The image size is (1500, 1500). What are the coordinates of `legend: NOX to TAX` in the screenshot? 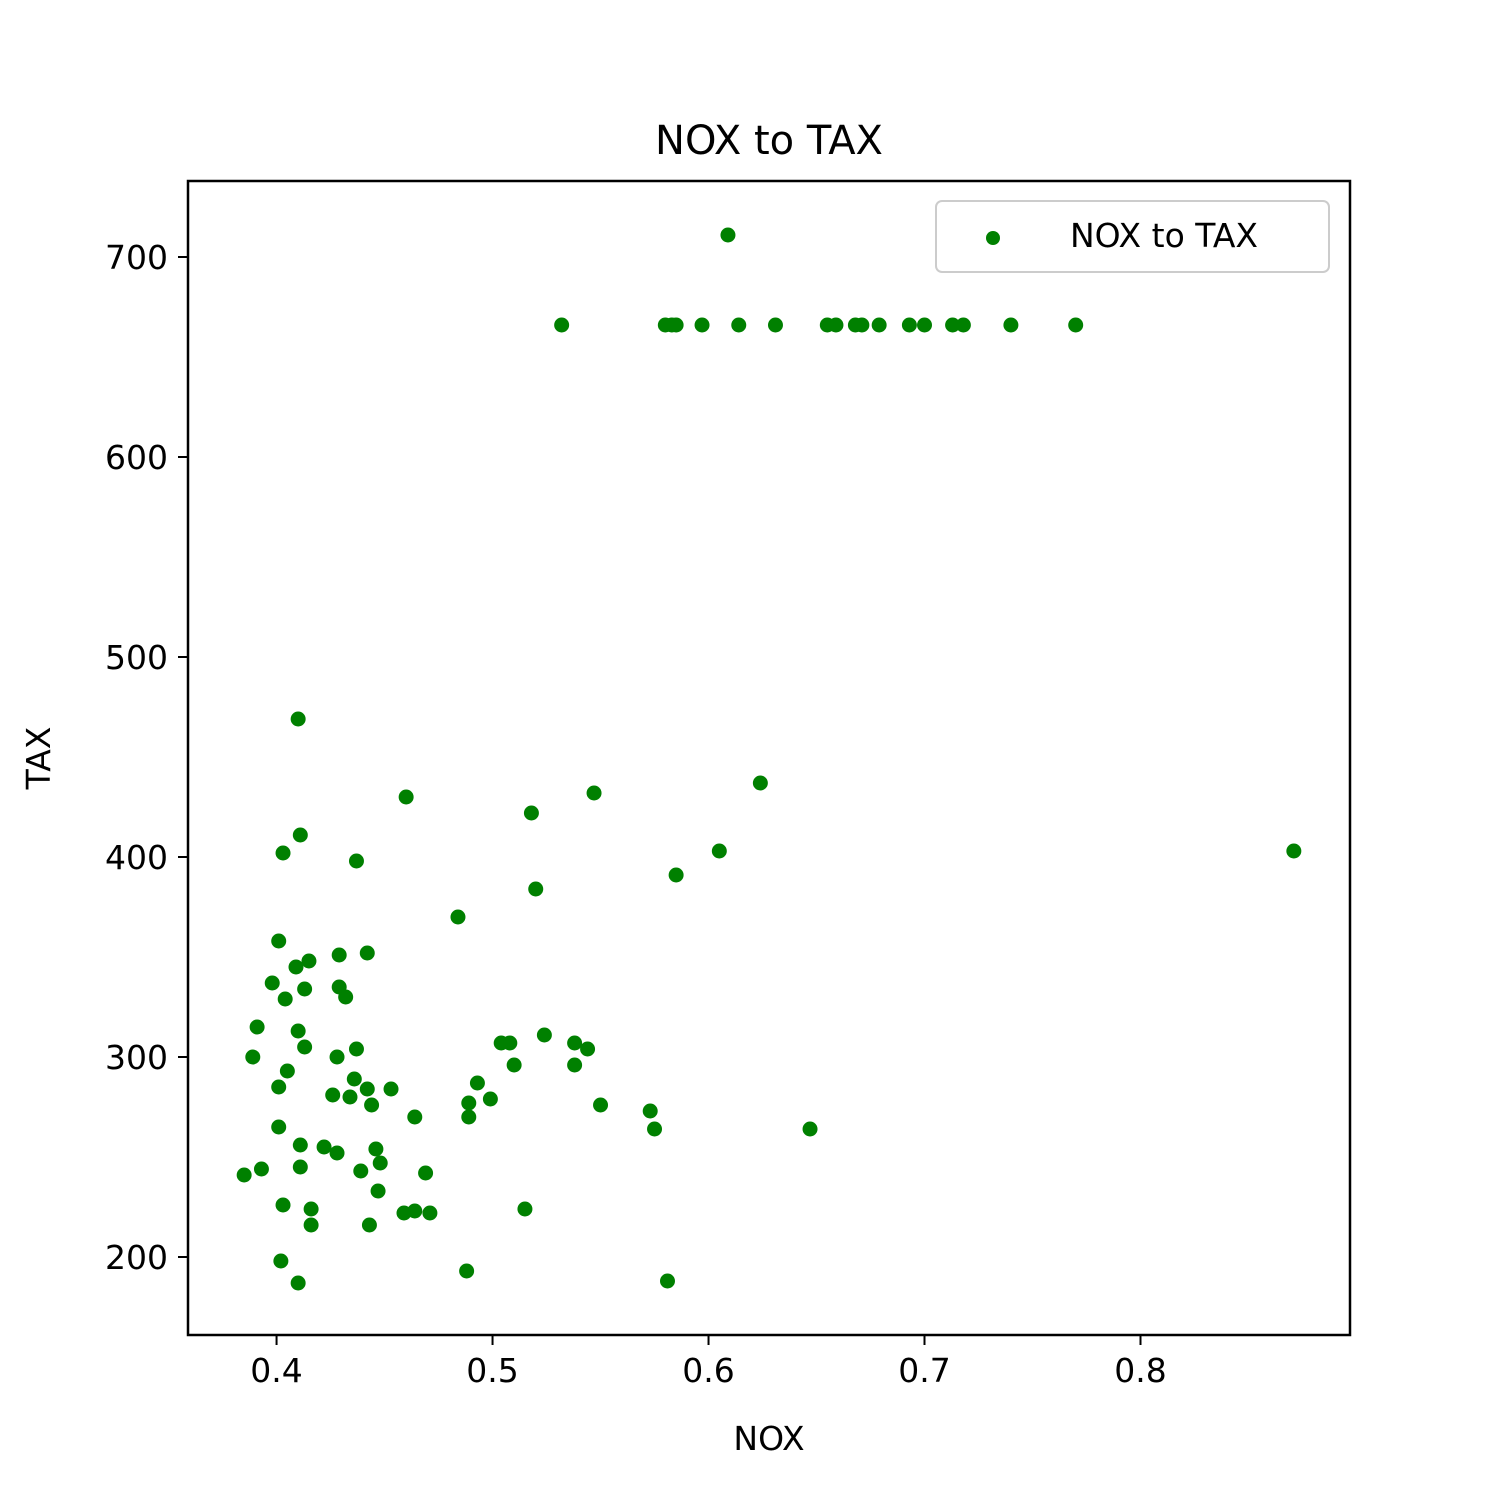 It's located at (1132, 236).